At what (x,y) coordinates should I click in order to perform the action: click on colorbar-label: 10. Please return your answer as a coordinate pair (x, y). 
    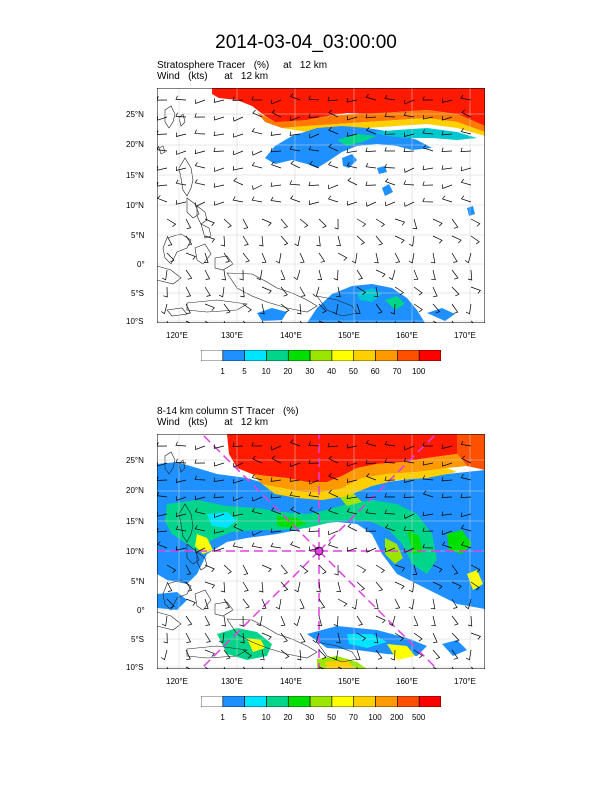
    Looking at the image, I should click on (266, 717).